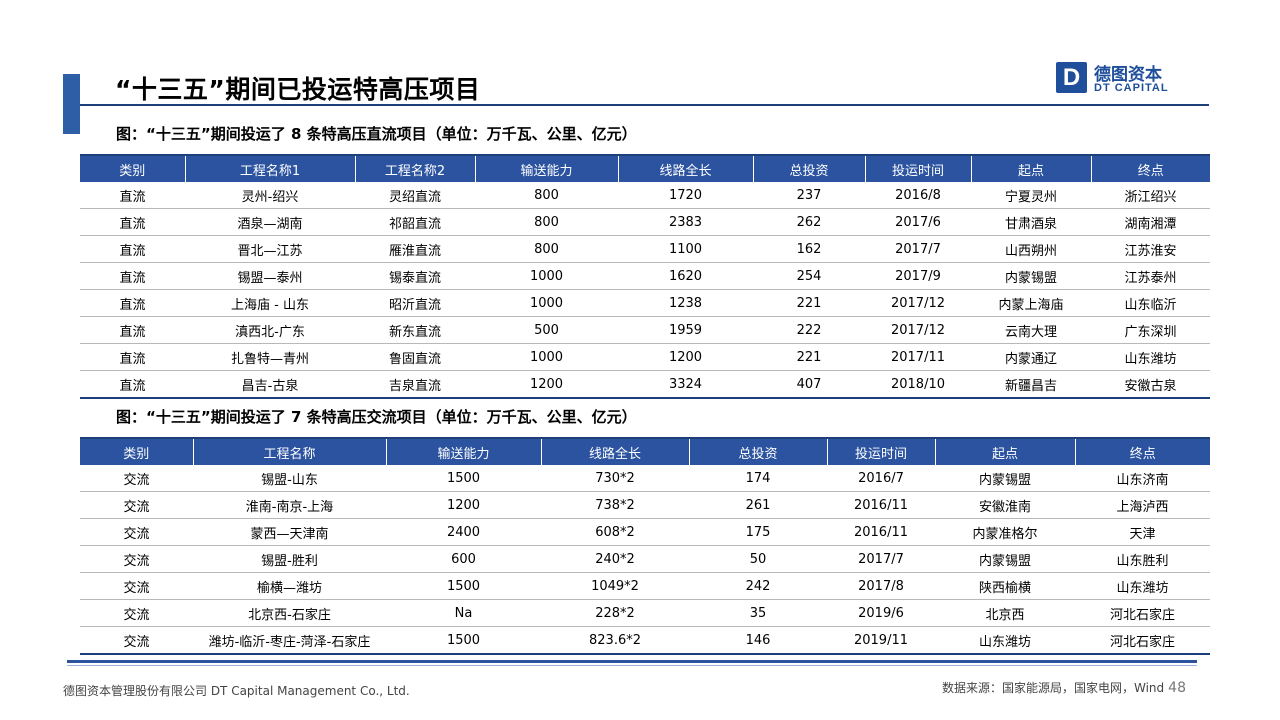 This screenshot has height=720, width=1280. Describe the element at coordinates (758, 586) in the screenshot. I see `table-cell: 242` at that location.